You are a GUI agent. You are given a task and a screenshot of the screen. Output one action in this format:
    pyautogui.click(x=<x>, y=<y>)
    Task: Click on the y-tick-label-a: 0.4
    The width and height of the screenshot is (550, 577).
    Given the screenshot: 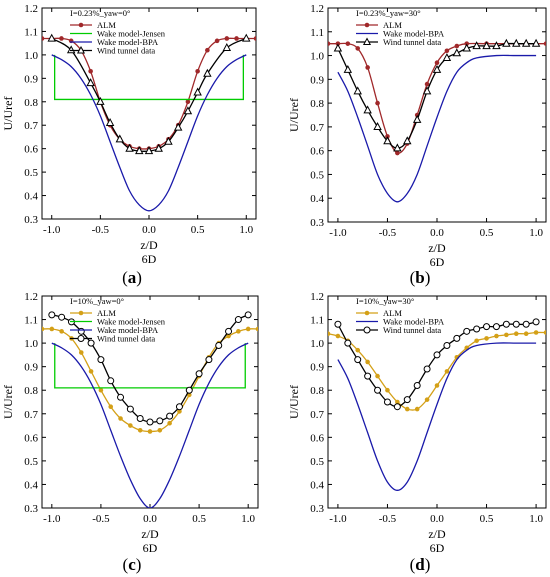 What is the action you would take?
    pyautogui.click(x=31, y=197)
    